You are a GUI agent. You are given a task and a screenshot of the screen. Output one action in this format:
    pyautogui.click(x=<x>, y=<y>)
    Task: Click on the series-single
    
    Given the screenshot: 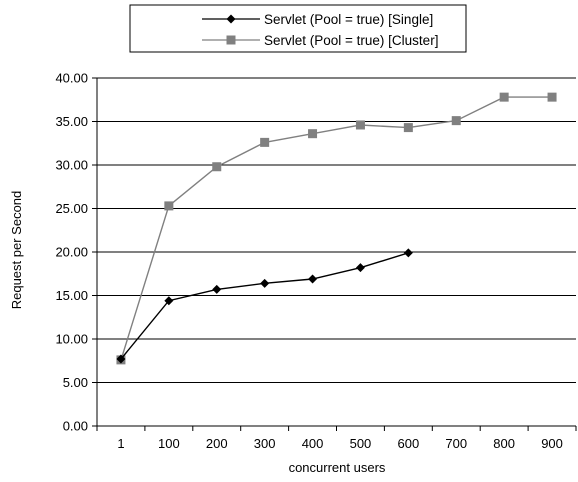 What is the action you would take?
    pyautogui.click(x=264, y=306)
    